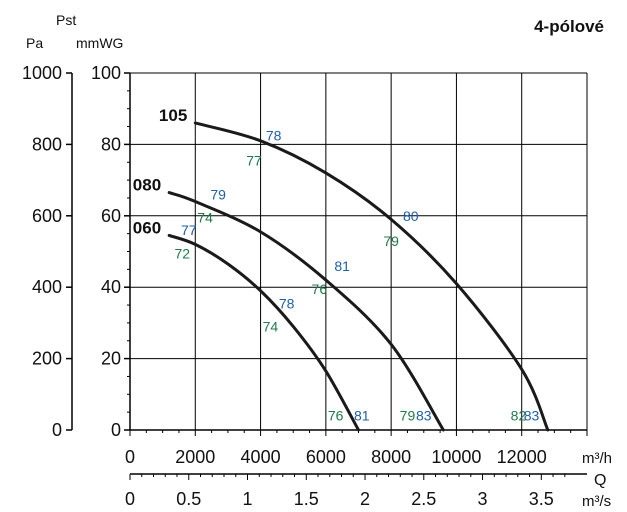  What do you see at coordinates (47, 216) in the screenshot?
I see `pa-tick-label: 600` at bounding box center [47, 216].